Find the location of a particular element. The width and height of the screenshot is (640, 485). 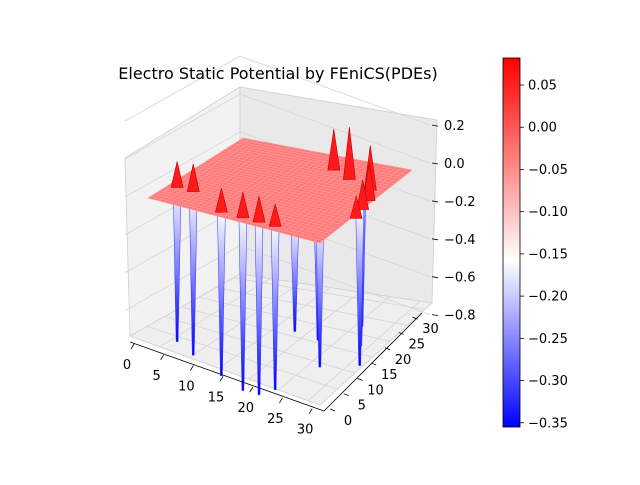

x-tick-label: 0 is located at coordinates (127, 365).